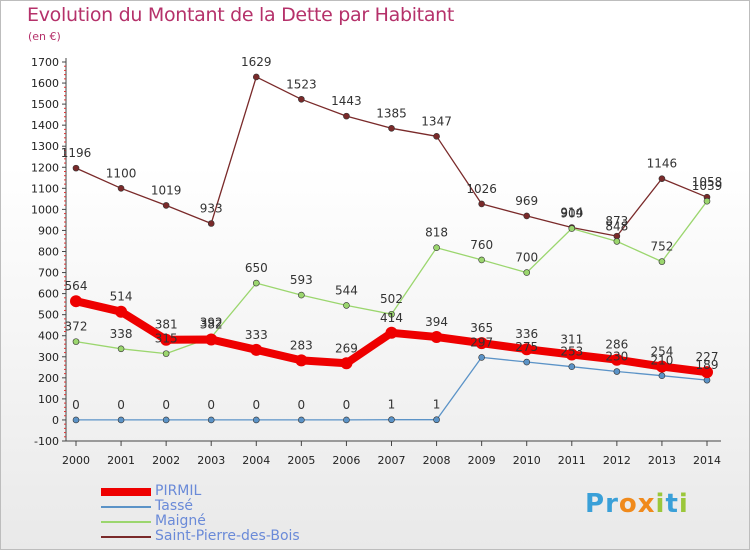 This screenshot has height=551, width=750. What do you see at coordinates (48, 273) in the screenshot?
I see `y-tick-label: 700` at bounding box center [48, 273].